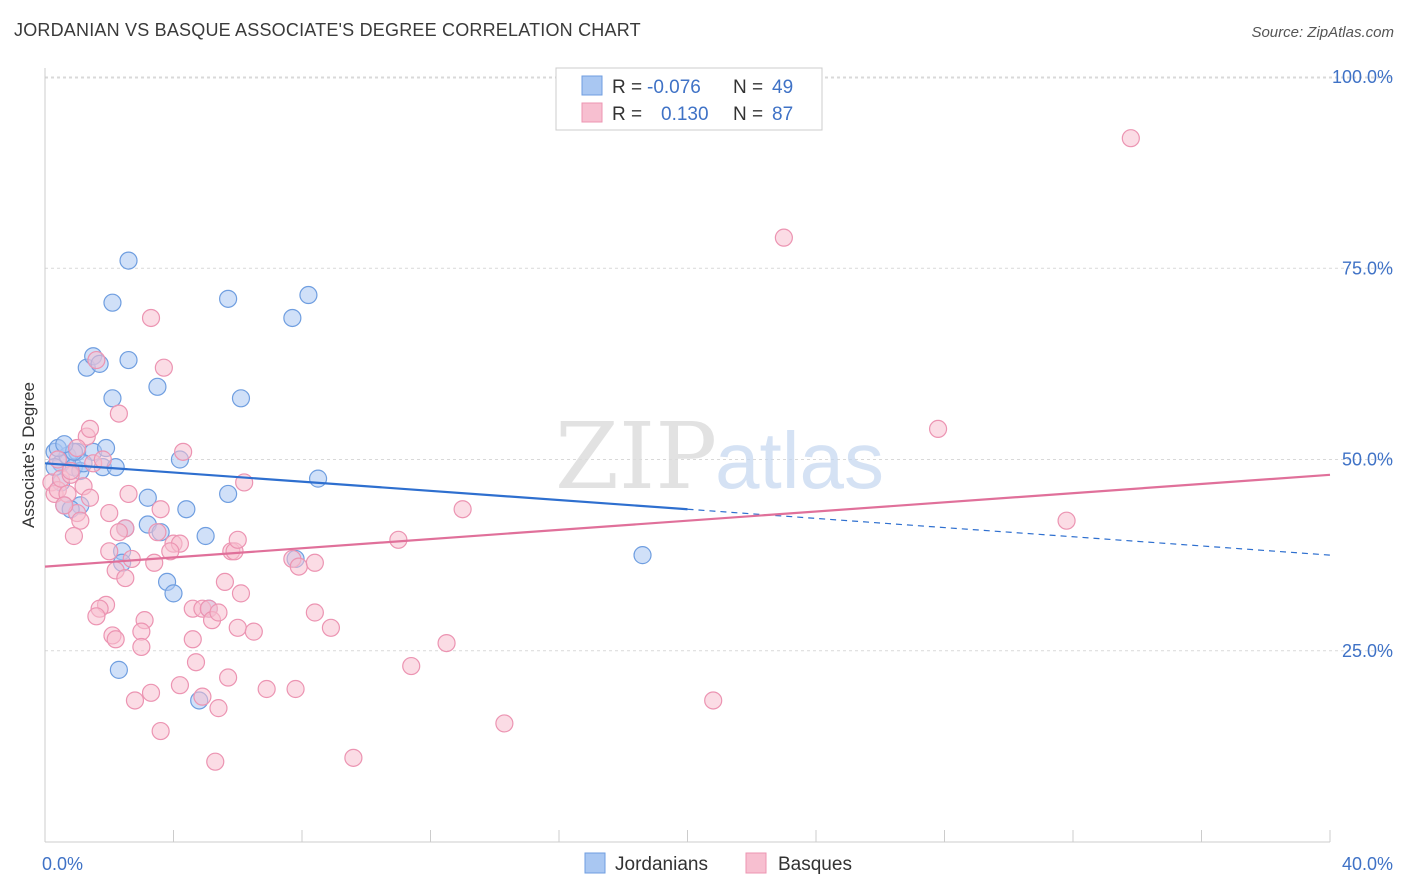  What do you see at coordinates (1367, 651) in the screenshot?
I see `y-tick-label-0: 25.0%` at bounding box center [1367, 651].